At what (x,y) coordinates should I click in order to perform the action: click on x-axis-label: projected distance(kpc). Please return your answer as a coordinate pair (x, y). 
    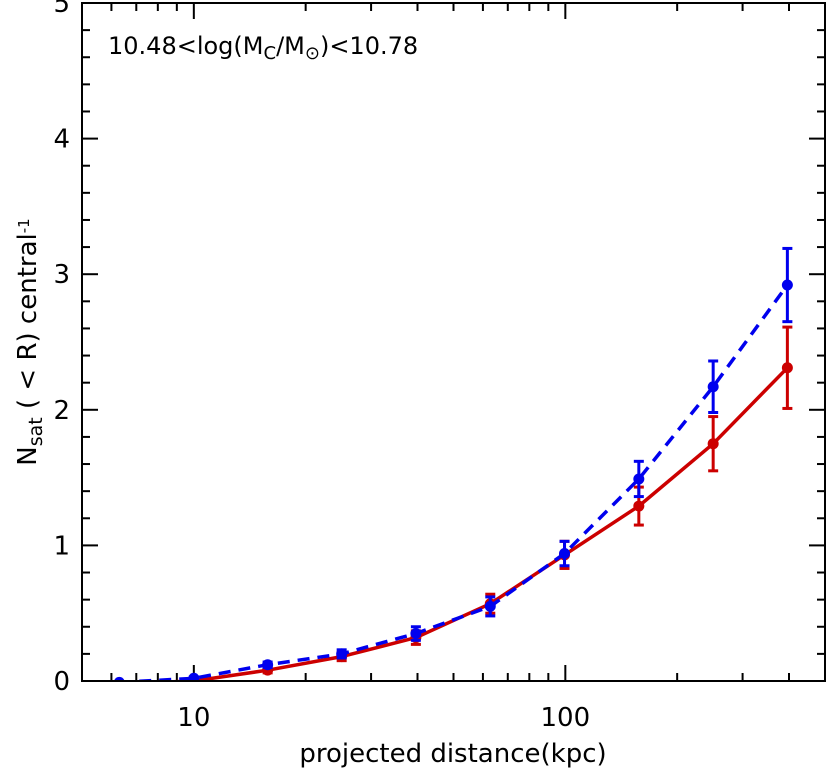
    Looking at the image, I should click on (452, 754).